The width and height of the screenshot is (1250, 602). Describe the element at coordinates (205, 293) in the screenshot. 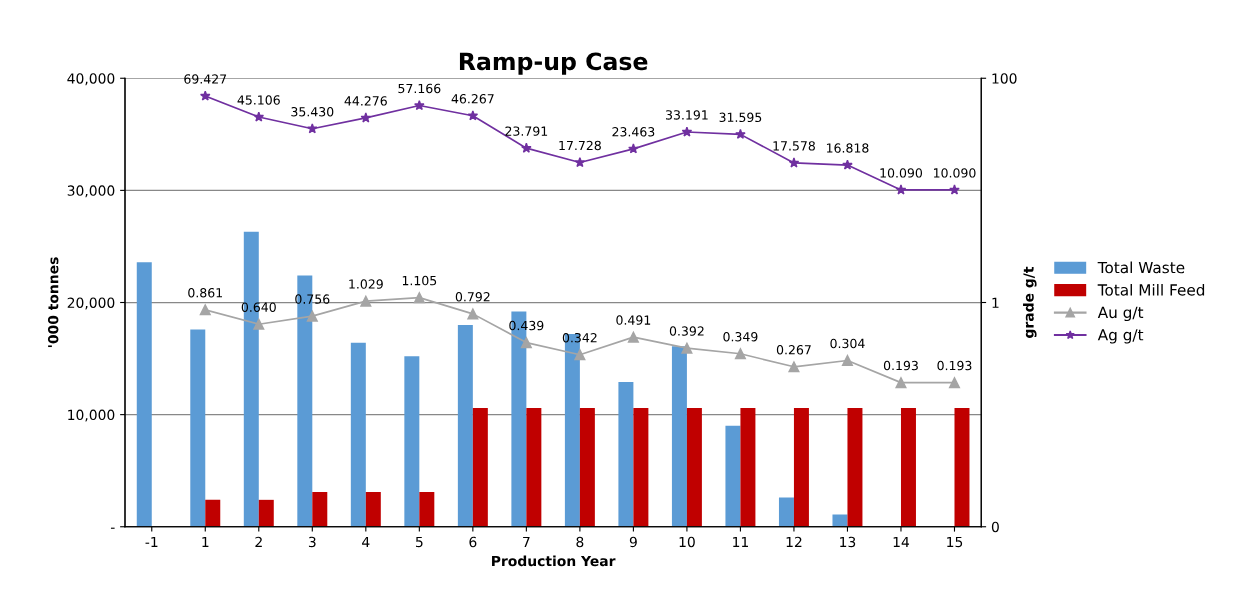

I see `data-label: 0.861` at that location.